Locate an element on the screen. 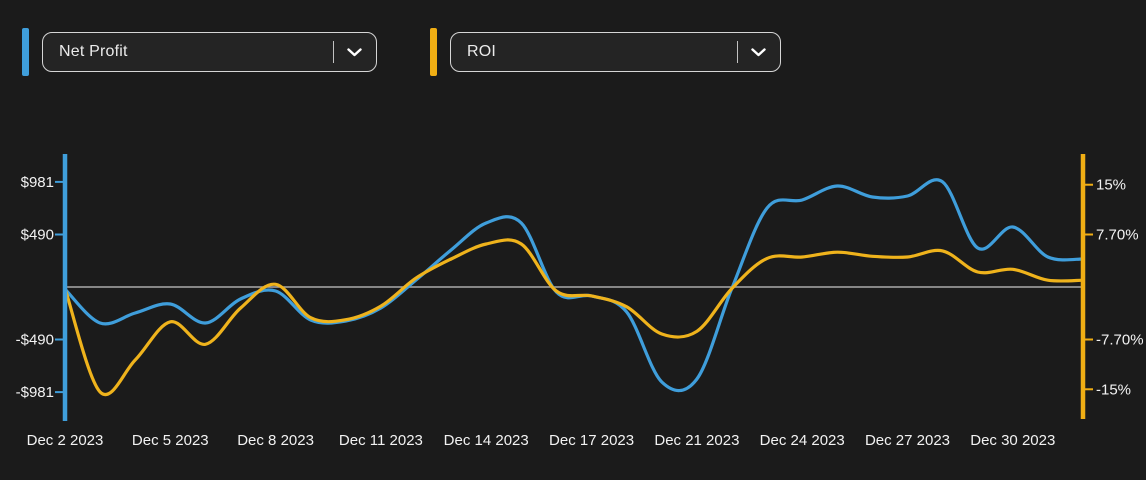 This screenshot has width=1146, height=480. net-profit-accent-bar is located at coordinates (25, 52).